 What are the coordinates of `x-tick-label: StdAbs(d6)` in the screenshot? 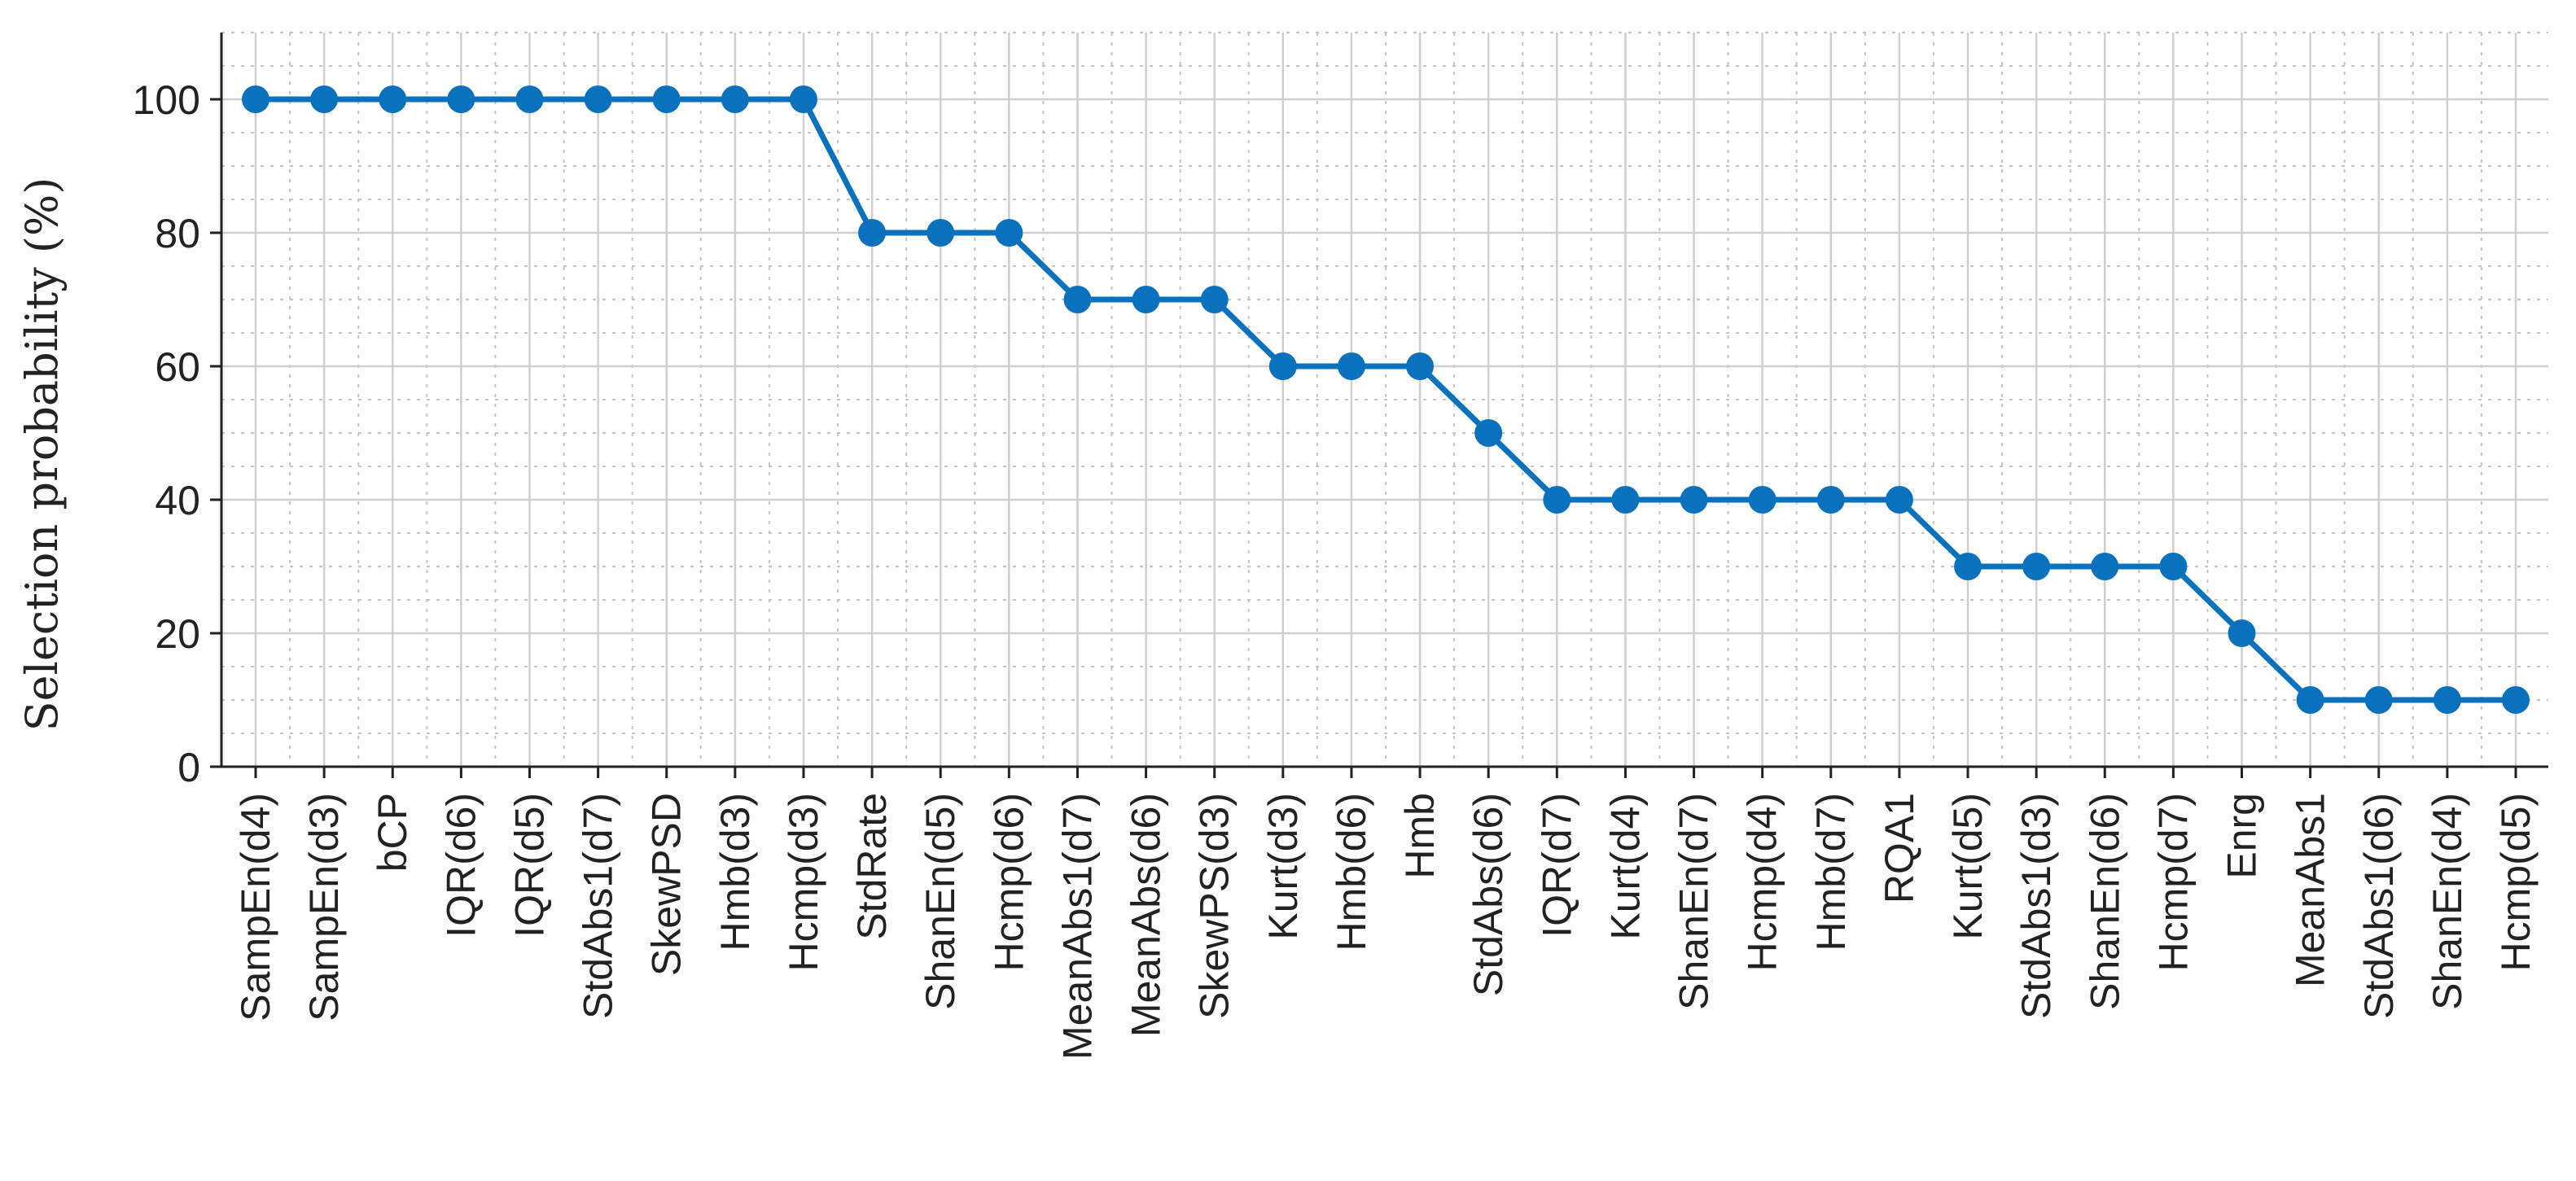 It's located at (1488, 894).